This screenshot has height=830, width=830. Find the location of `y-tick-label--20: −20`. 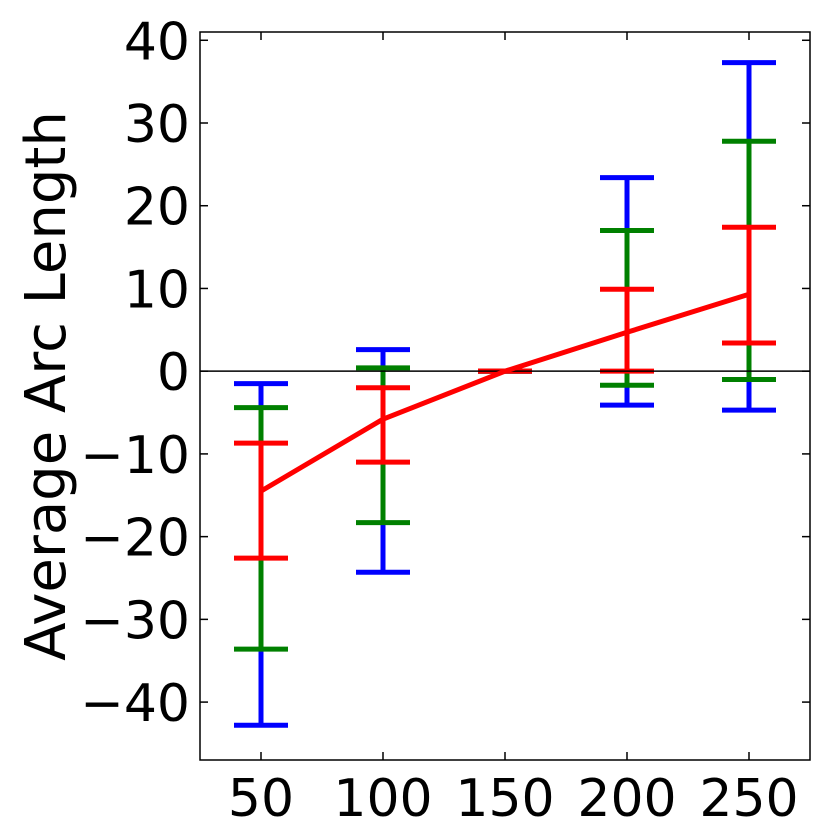

y-tick-label--20: −20 is located at coordinates (135, 539).